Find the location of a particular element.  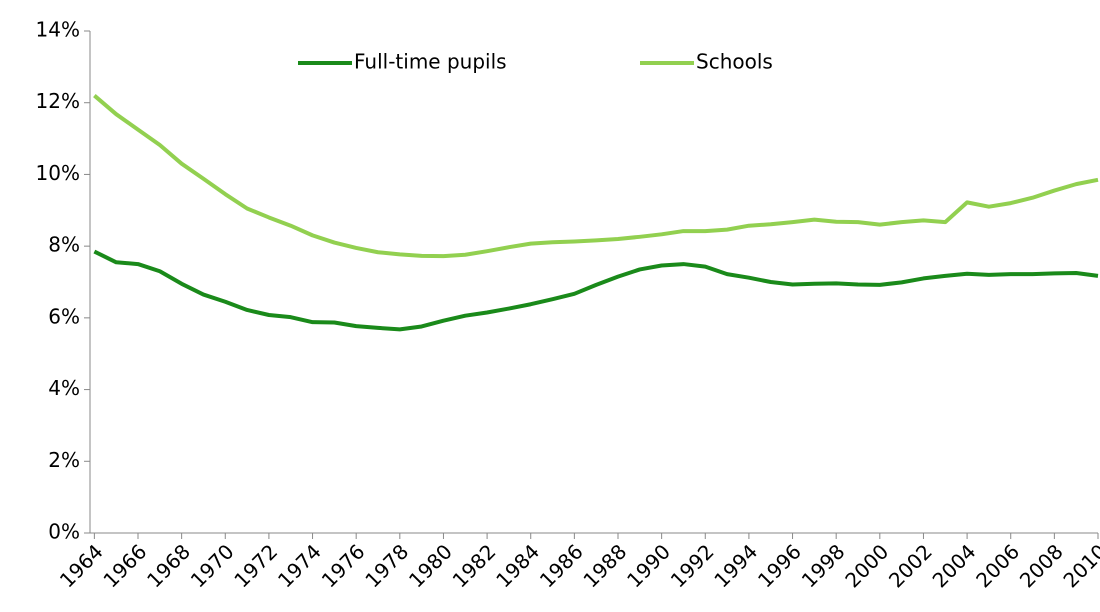

x-tick-label: 1992 is located at coordinates (692, 565).